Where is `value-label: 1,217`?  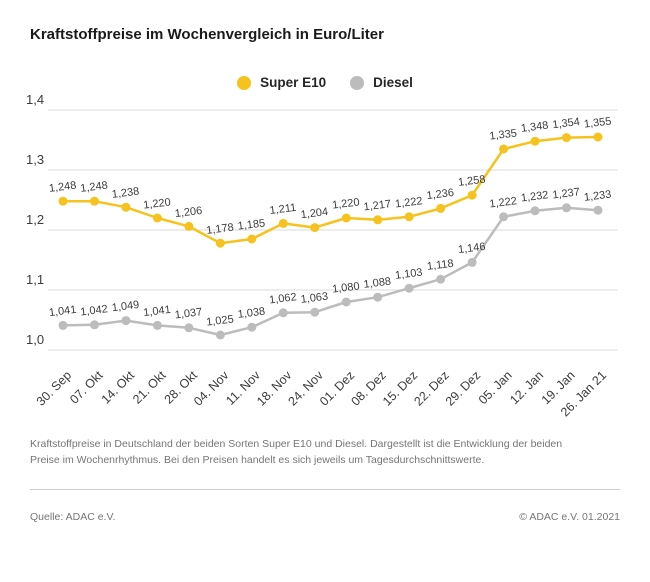 value-label: 1,217 is located at coordinates (377, 205).